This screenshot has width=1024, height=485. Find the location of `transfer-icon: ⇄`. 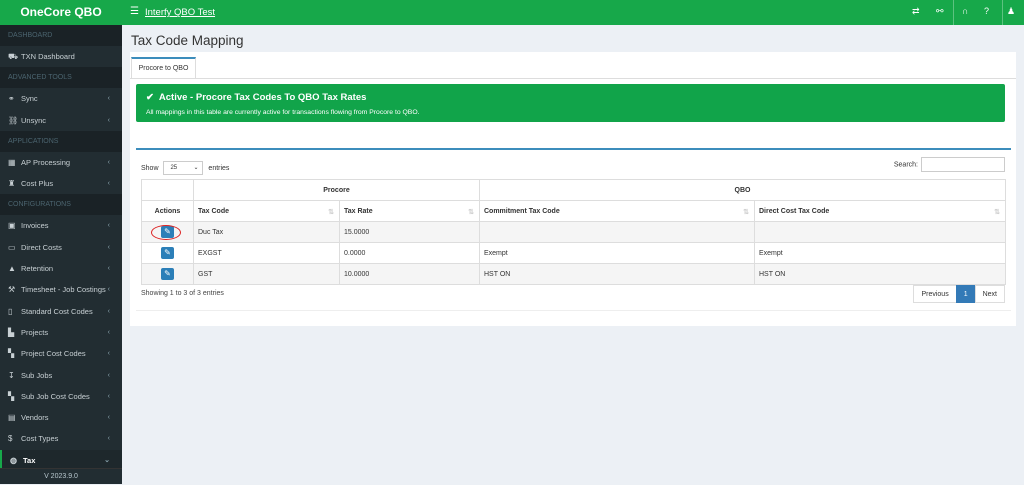

transfer-icon: ⇄ is located at coordinates (916, 11).